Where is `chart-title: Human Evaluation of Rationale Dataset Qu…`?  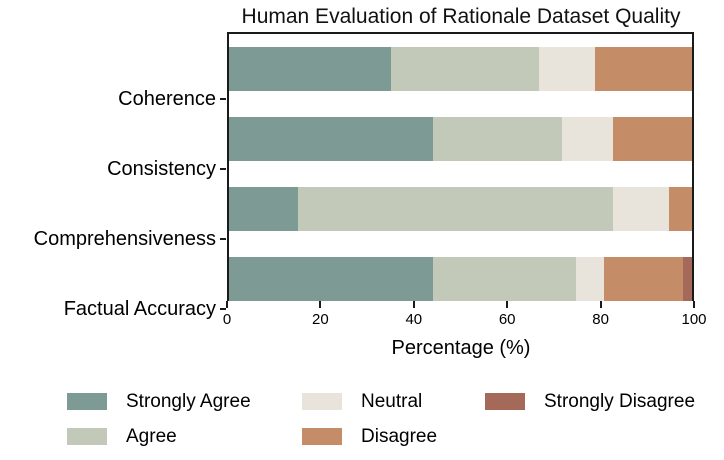
chart-title: Human Evaluation of Rationale Dataset Qu… is located at coordinates (461, 16).